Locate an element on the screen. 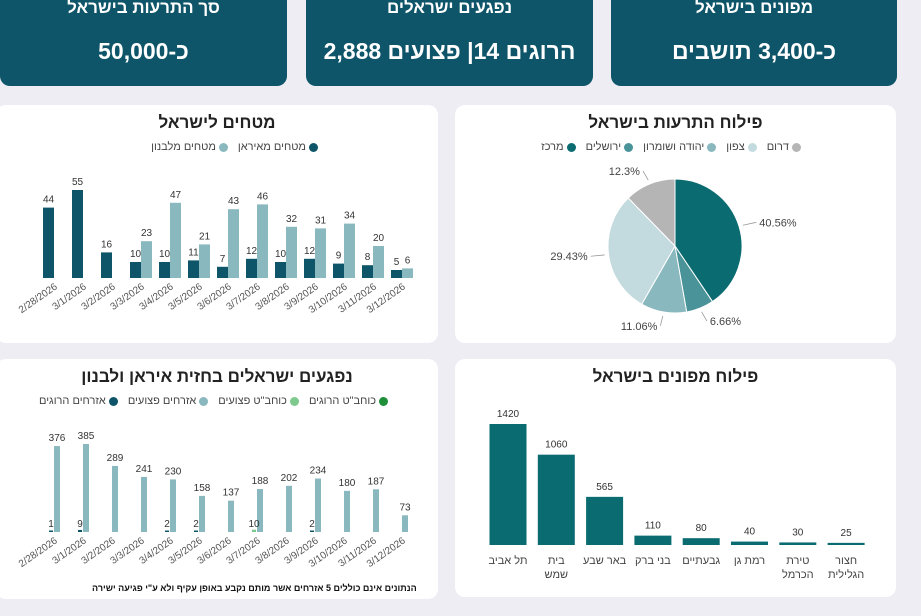  data-label: 158 is located at coordinates (202, 488).